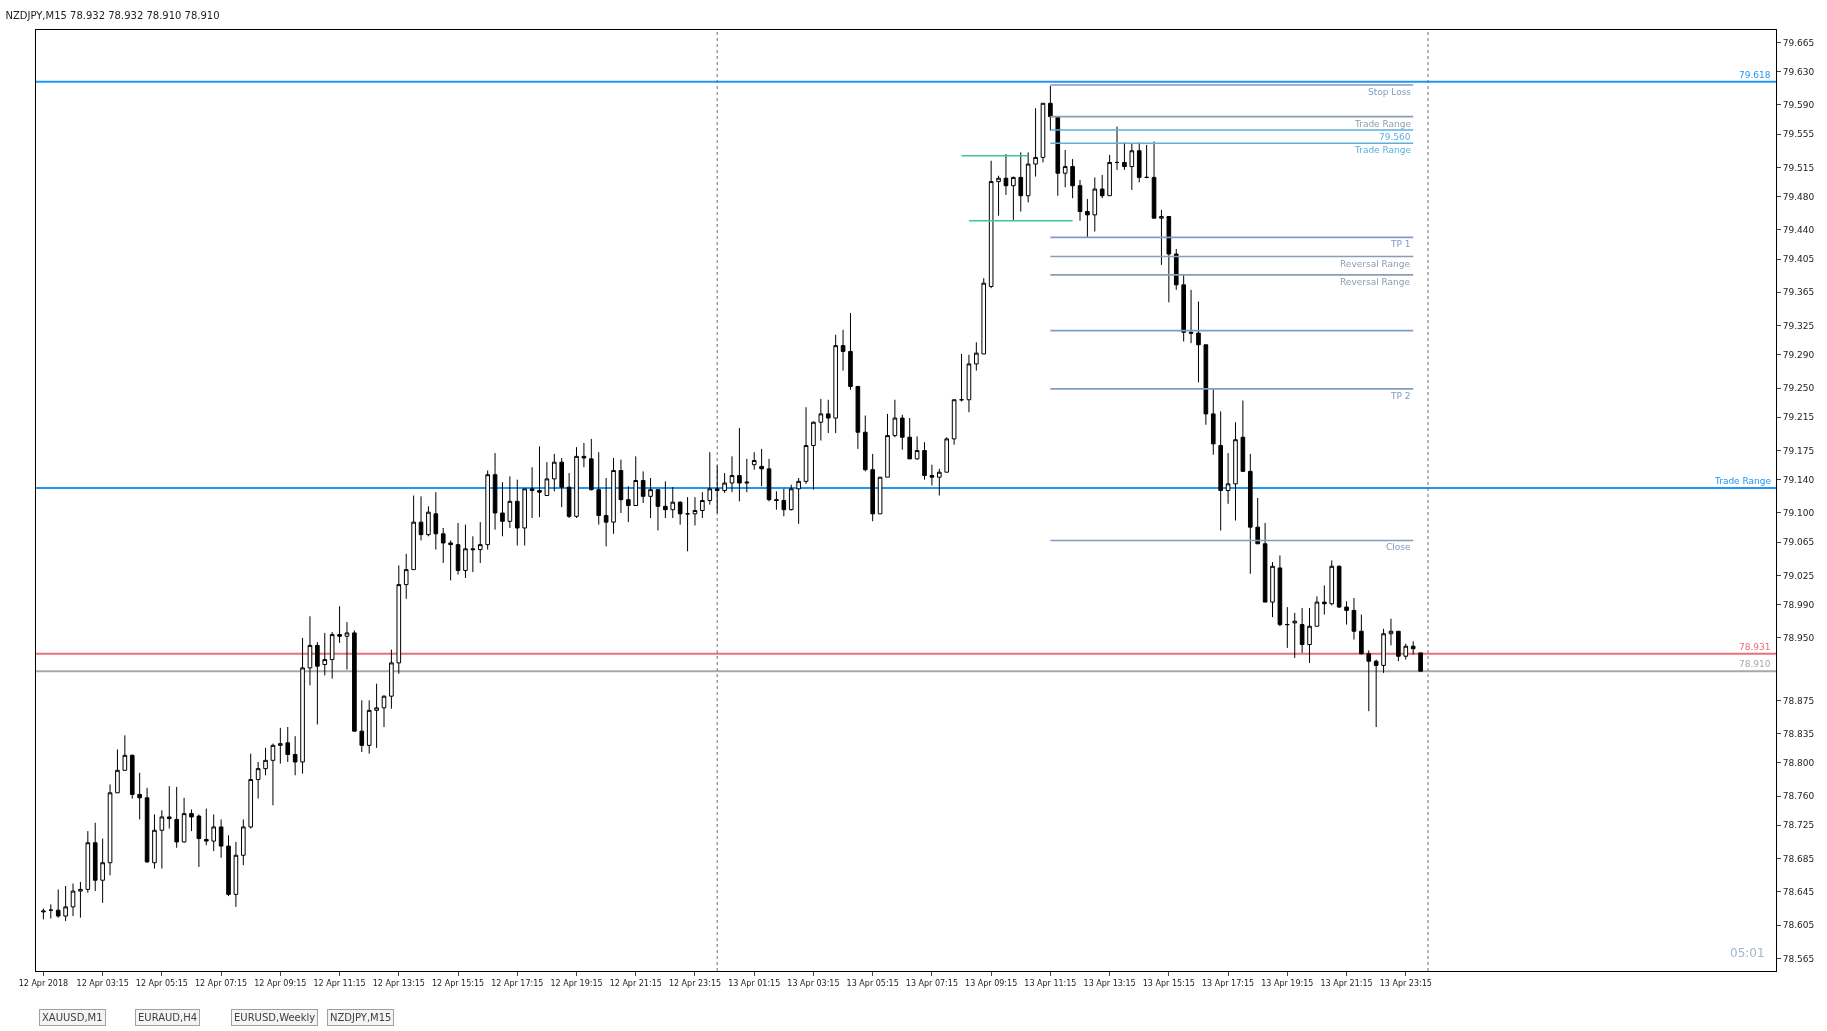 The width and height of the screenshot is (1827, 1031). What do you see at coordinates (635, 983) in the screenshot?
I see `x-tick-label: 12 Apr 21:15` at bounding box center [635, 983].